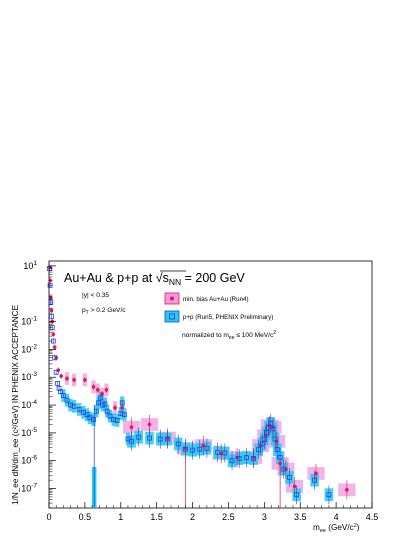  I want to click on x-tick-label: 1.5, so click(156, 517).